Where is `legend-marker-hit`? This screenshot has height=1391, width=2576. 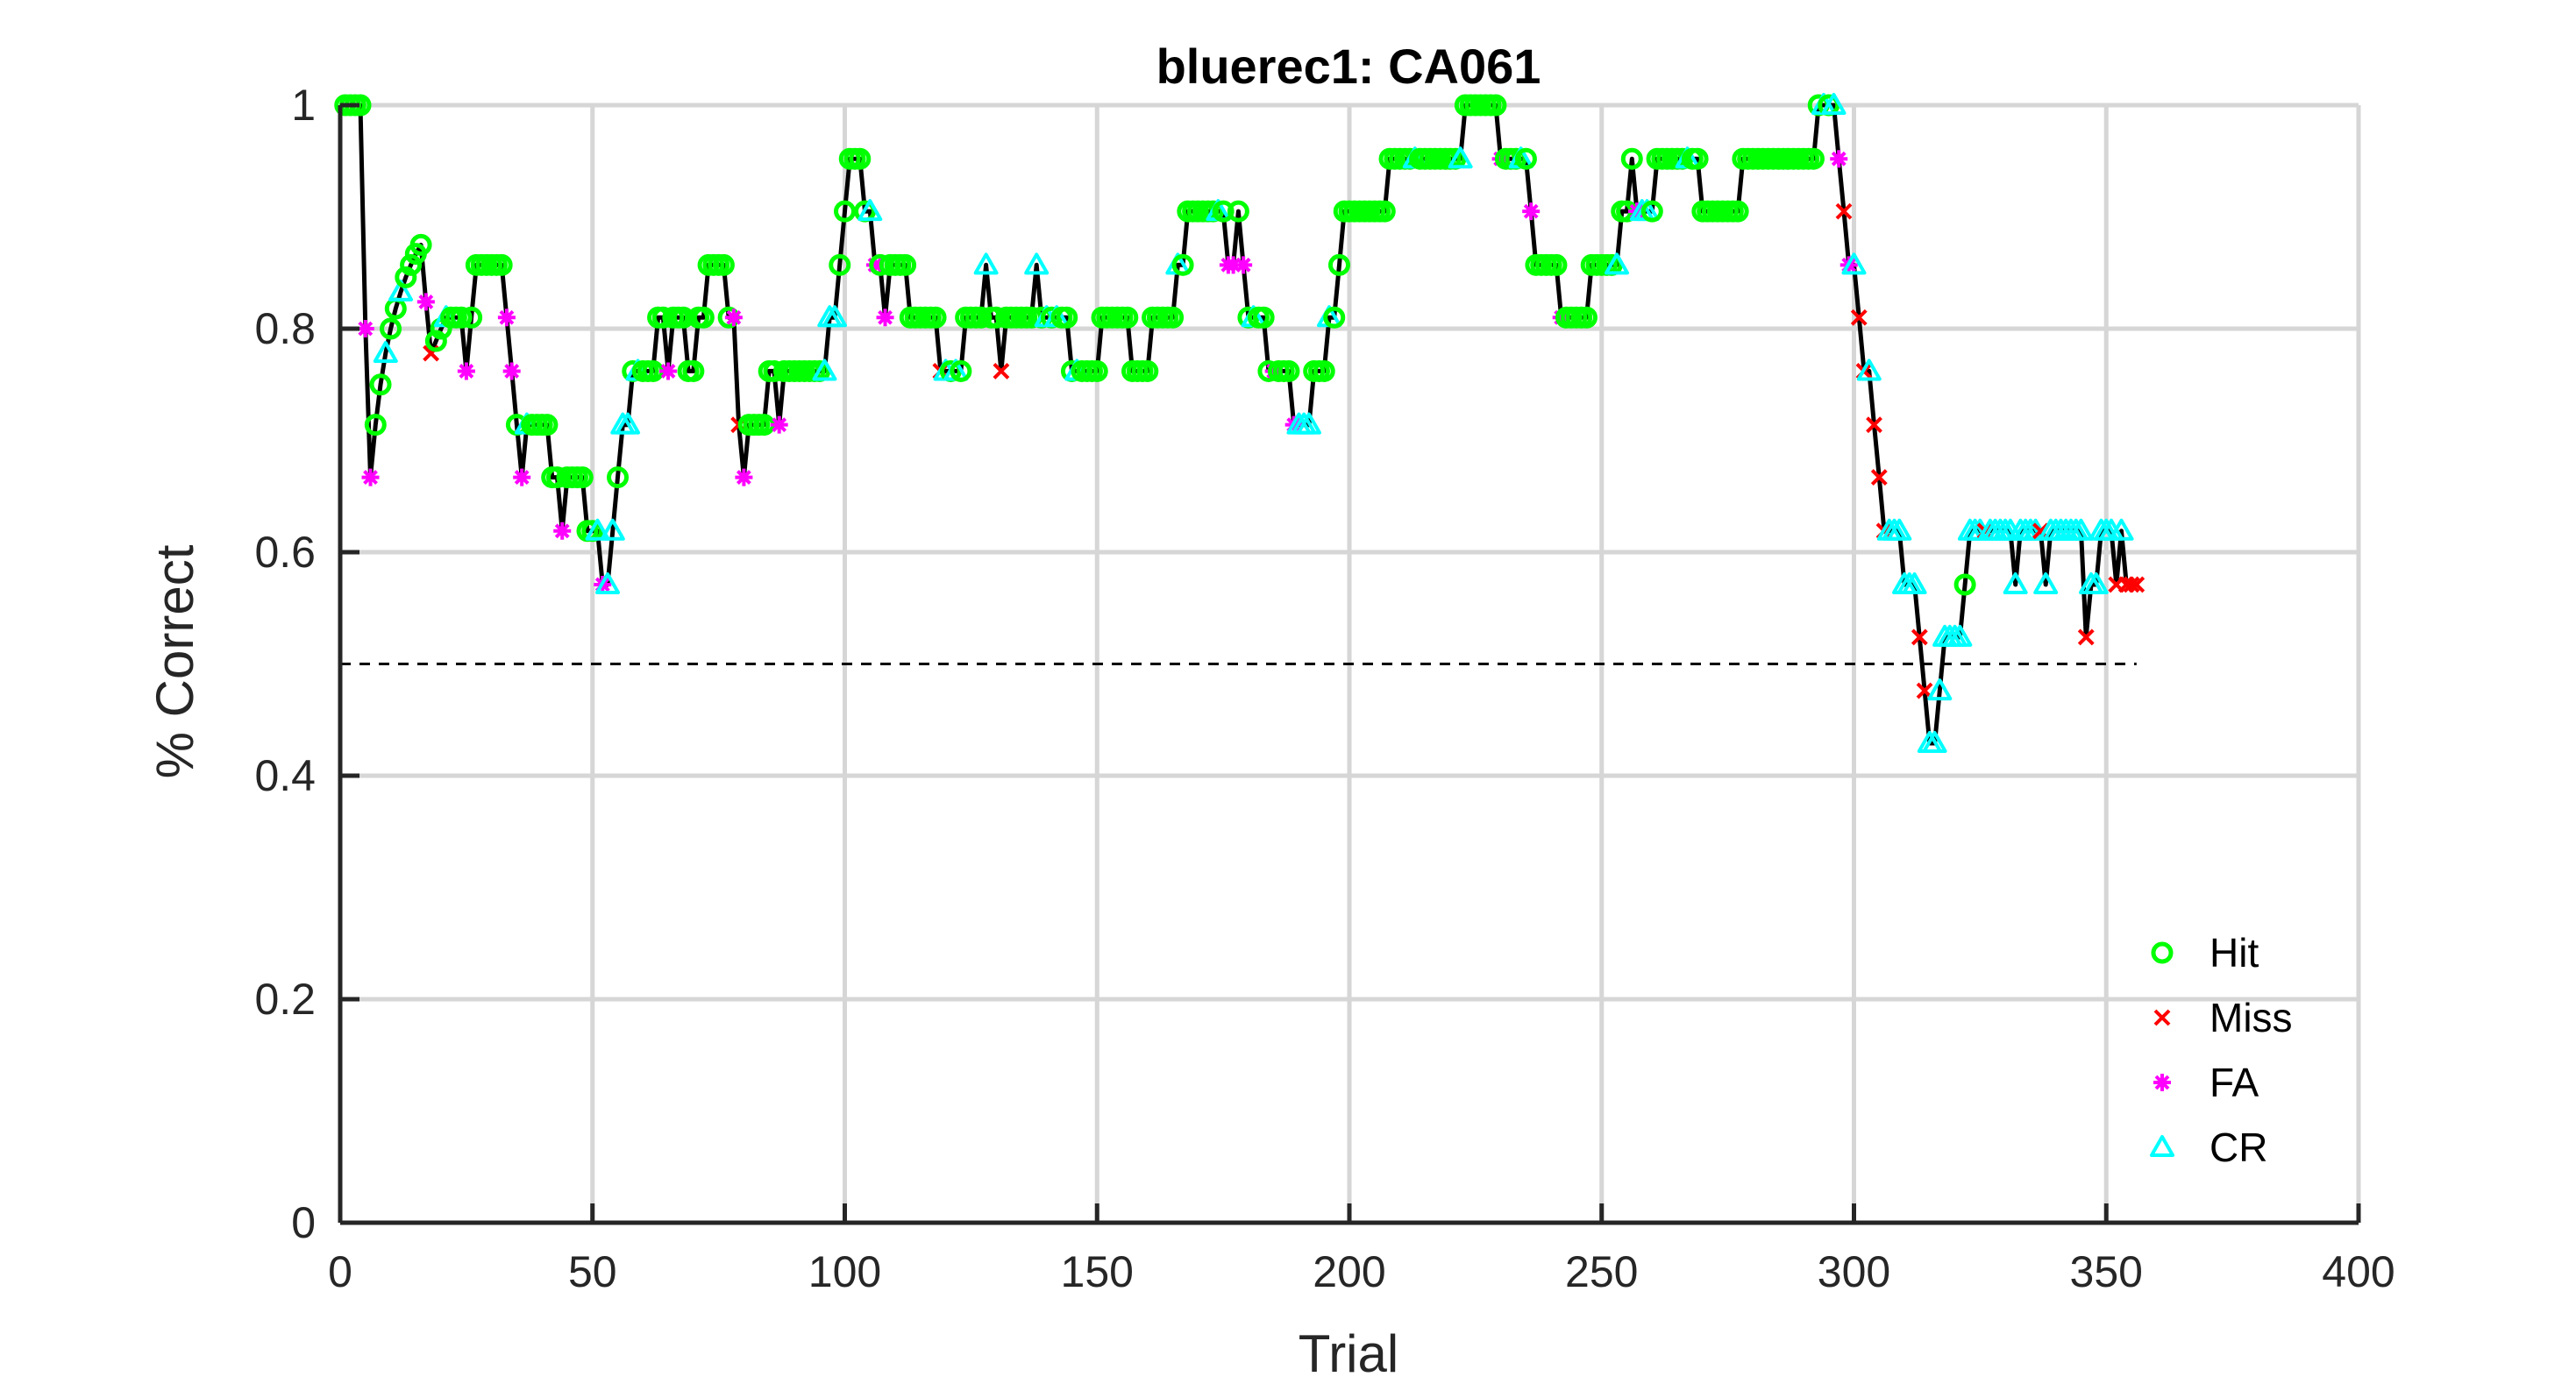 legend-marker-hit is located at coordinates (2162, 952).